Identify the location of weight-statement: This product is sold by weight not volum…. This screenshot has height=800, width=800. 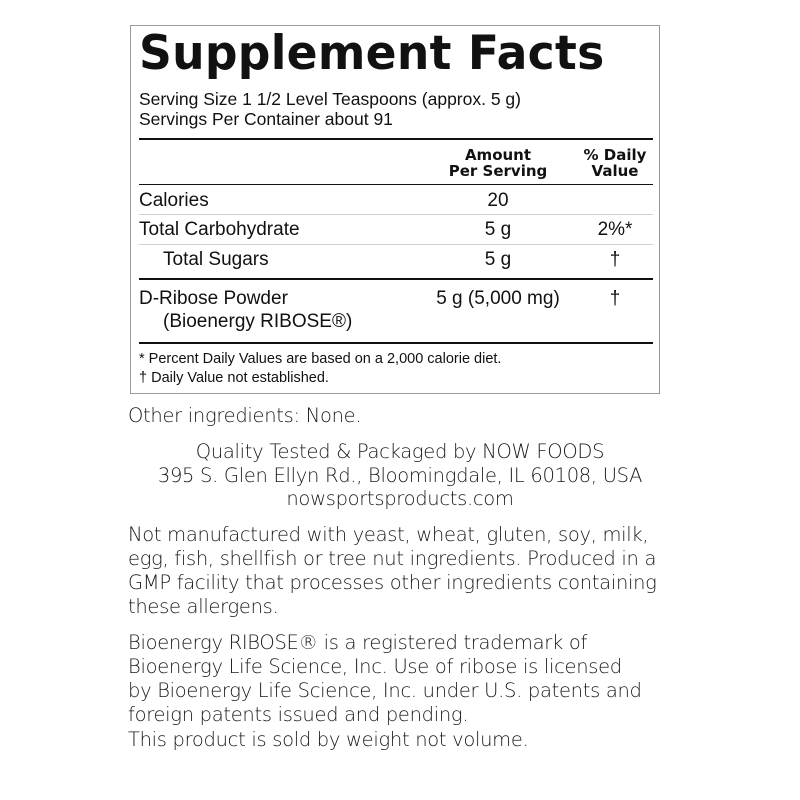
(328, 739).